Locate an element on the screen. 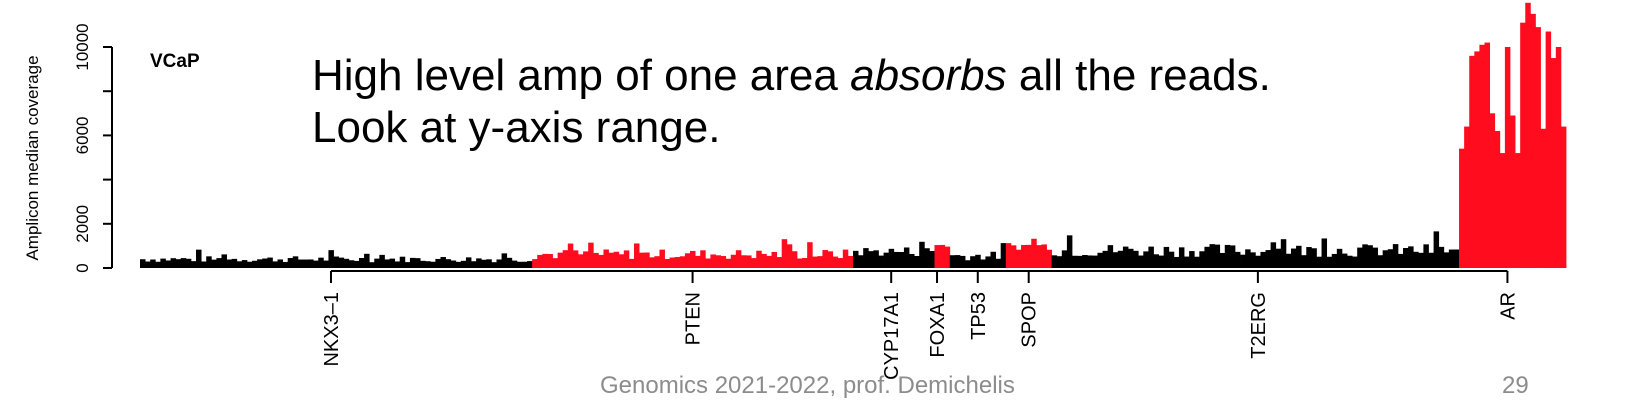  gene-label-nkx3–1: NKX3–1 is located at coordinates (332, 329).